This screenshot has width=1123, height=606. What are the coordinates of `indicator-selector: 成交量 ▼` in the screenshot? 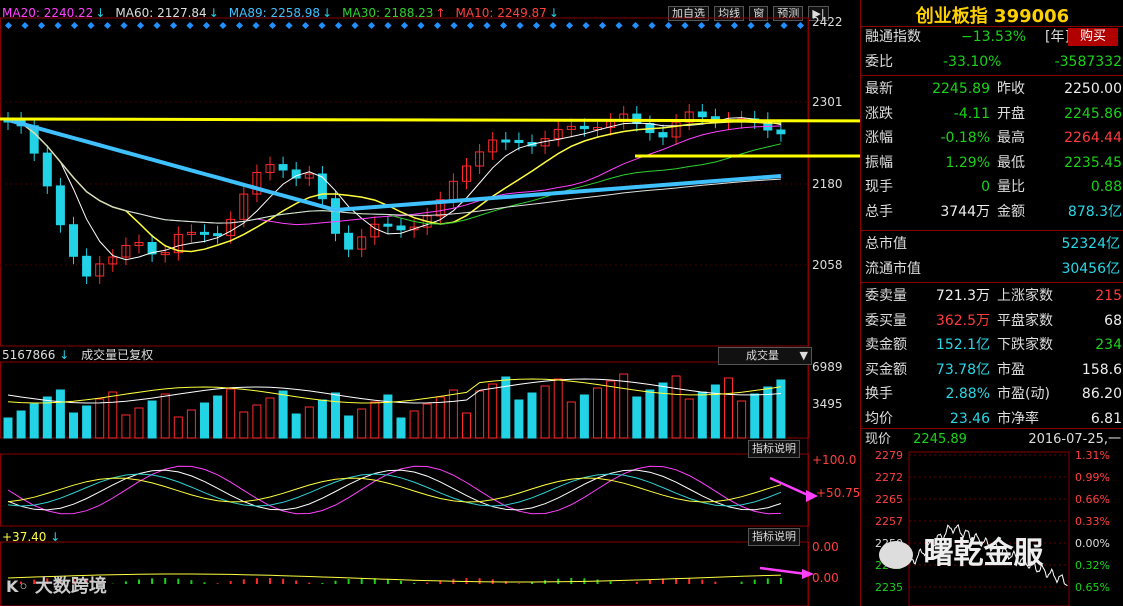 It's located at (765, 356).